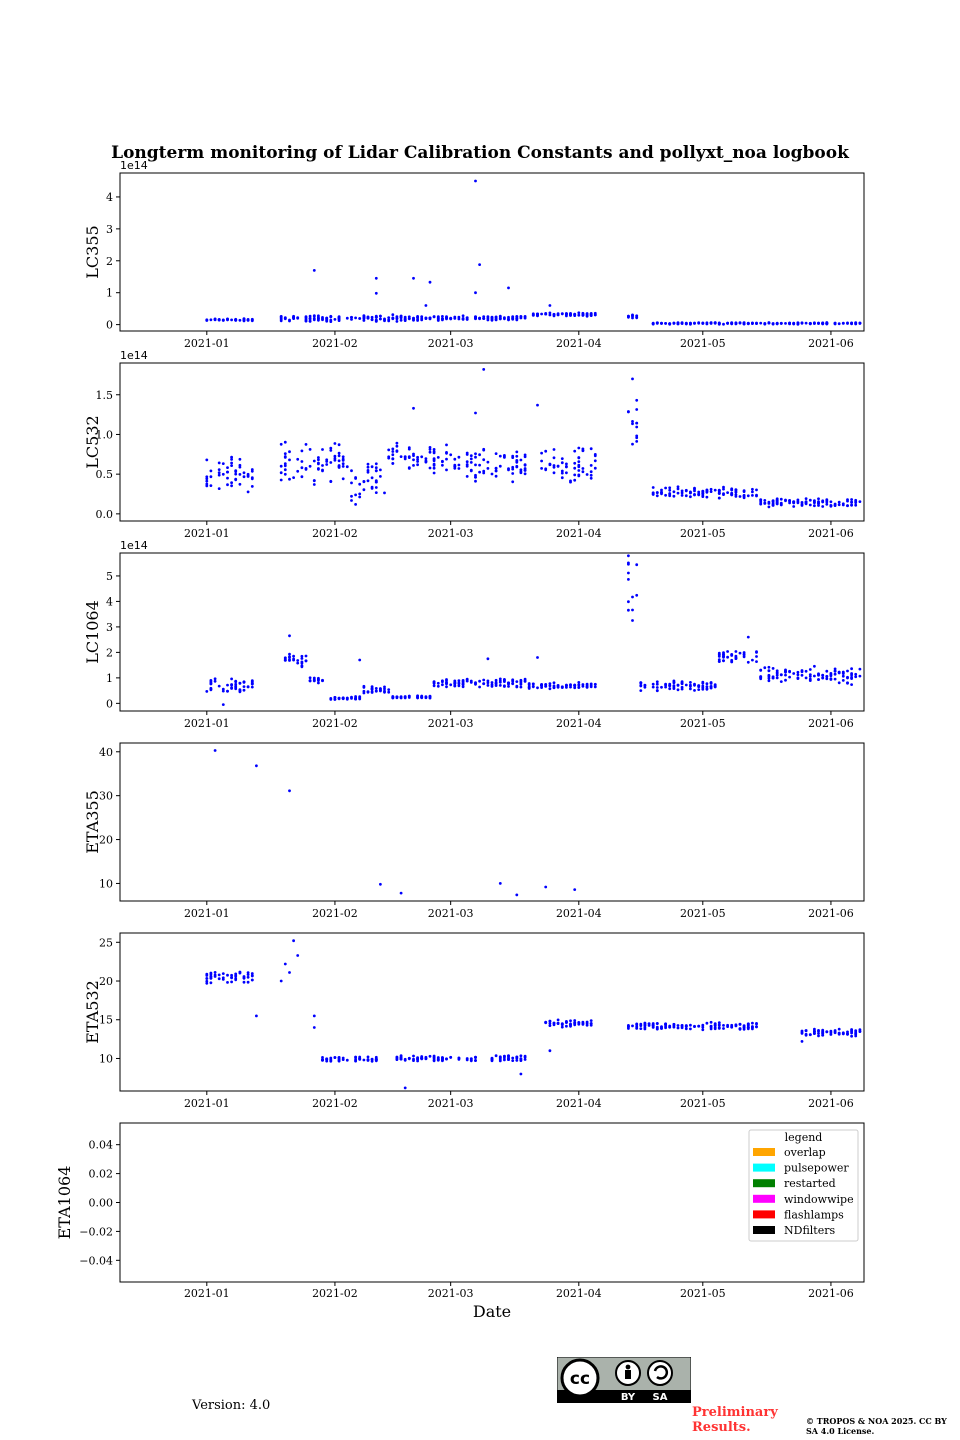 This screenshot has width=960, height=1440. What do you see at coordinates (134, 355) in the screenshot?
I see `axis-multiplier: 1e14` at bounding box center [134, 355].